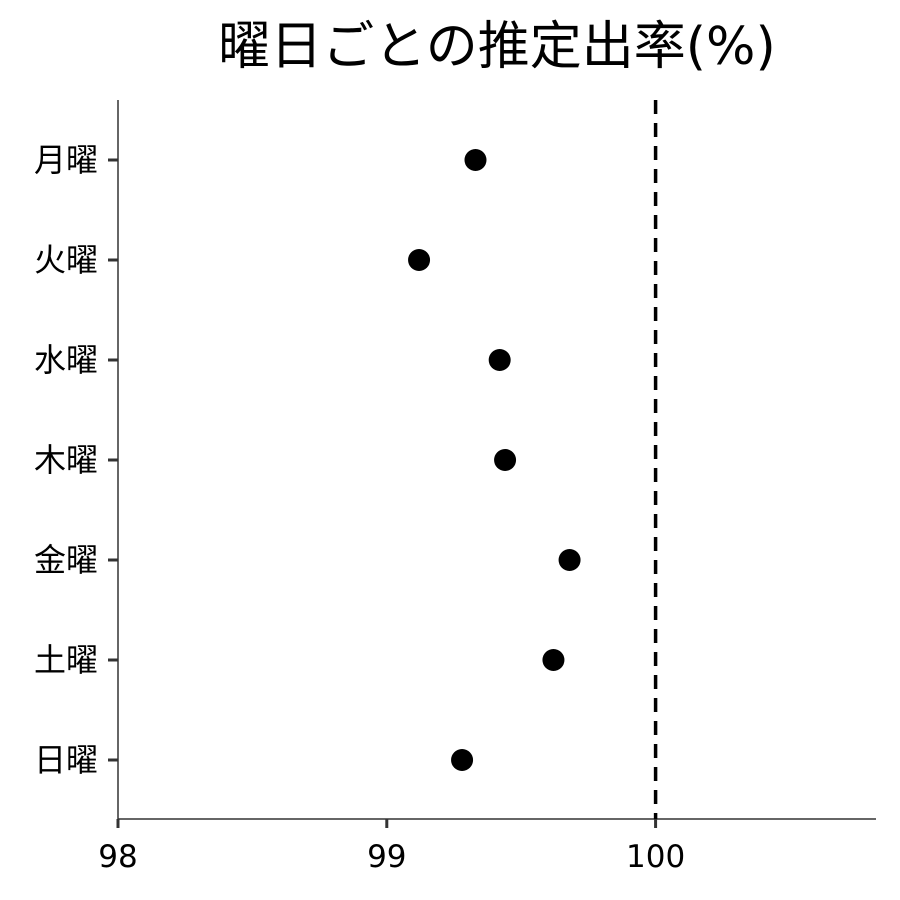  I want to click on x-tick-label: 99, so click(386, 857).